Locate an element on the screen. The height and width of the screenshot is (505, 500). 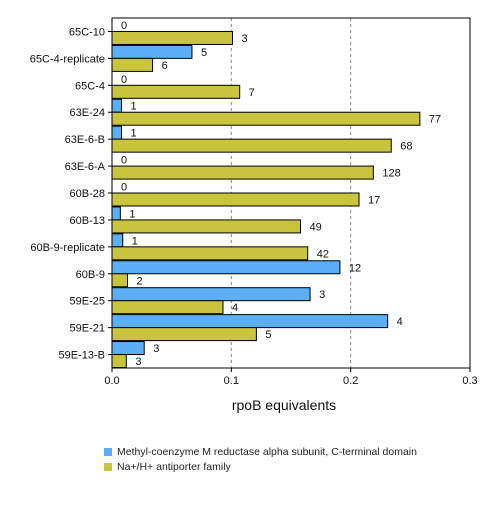
legend-label: Na+/H+ antiporter family is located at coordinates (174, 466).